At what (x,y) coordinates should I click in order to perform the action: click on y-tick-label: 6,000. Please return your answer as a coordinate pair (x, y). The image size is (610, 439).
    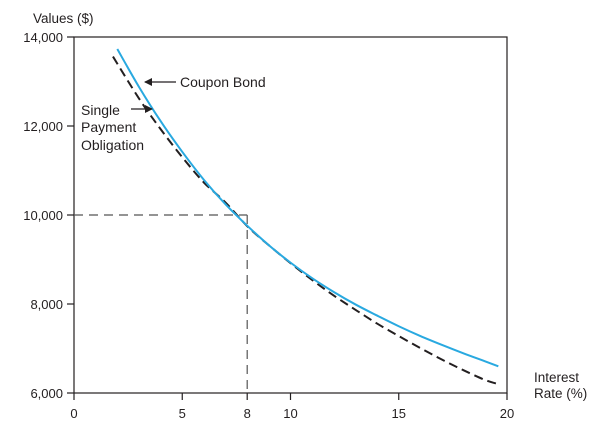
    Looking at the image, I should click on (46, 393).